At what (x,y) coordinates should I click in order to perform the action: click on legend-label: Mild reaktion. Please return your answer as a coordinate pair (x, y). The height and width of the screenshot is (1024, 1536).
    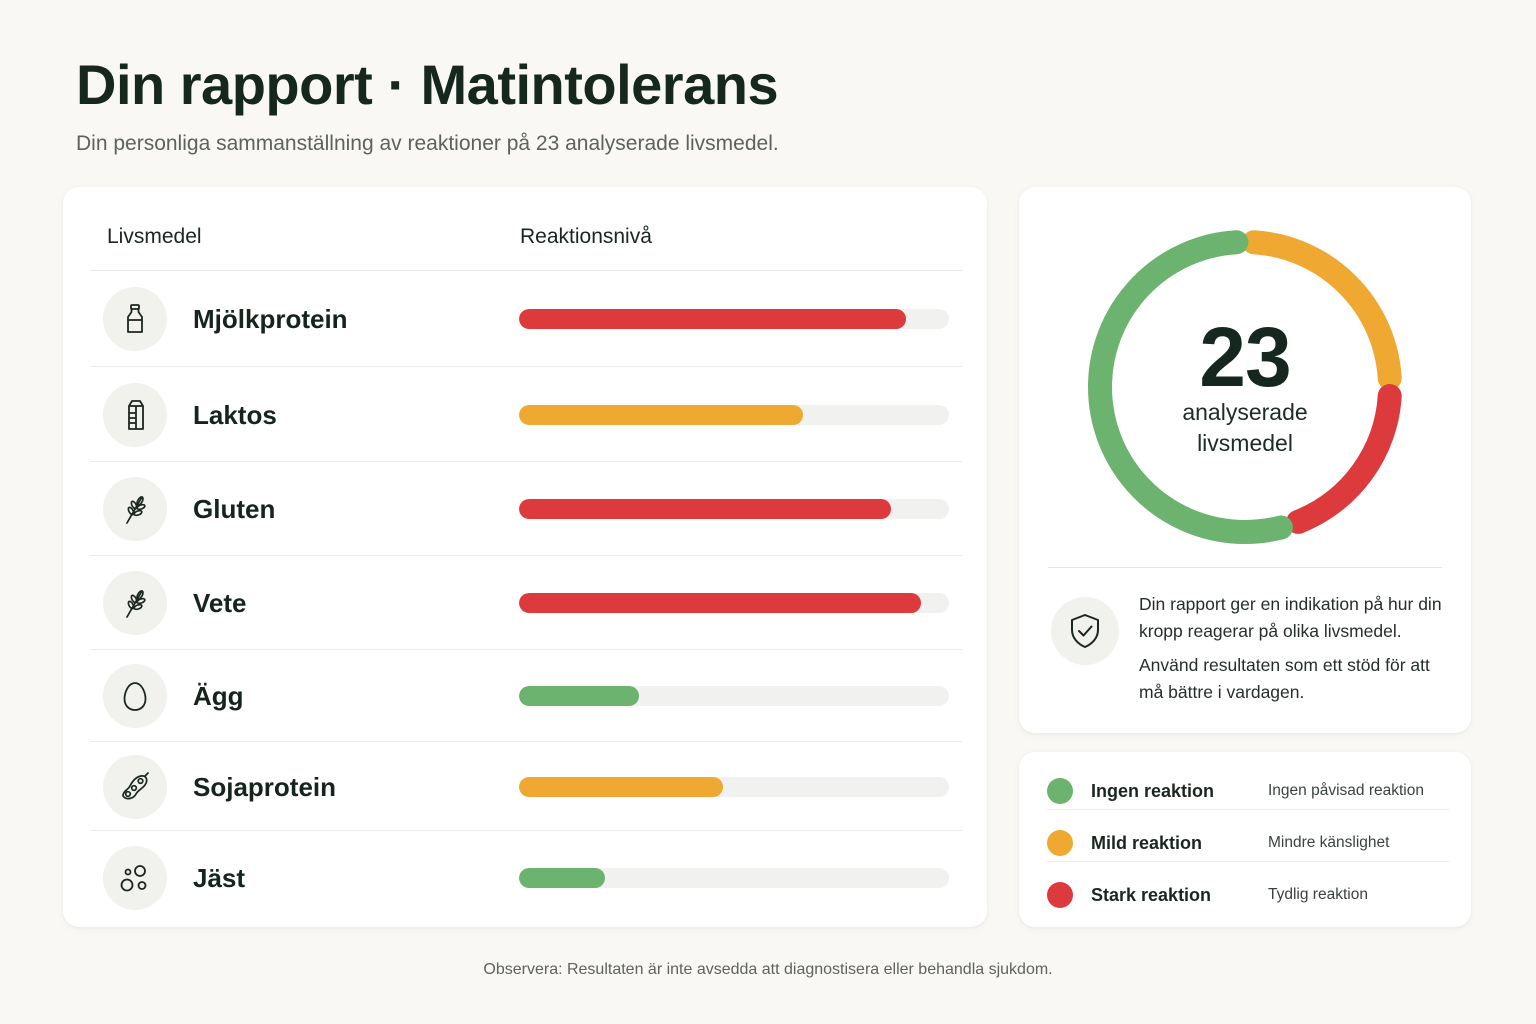
    Looking at the image, I should click on (1147, 843).